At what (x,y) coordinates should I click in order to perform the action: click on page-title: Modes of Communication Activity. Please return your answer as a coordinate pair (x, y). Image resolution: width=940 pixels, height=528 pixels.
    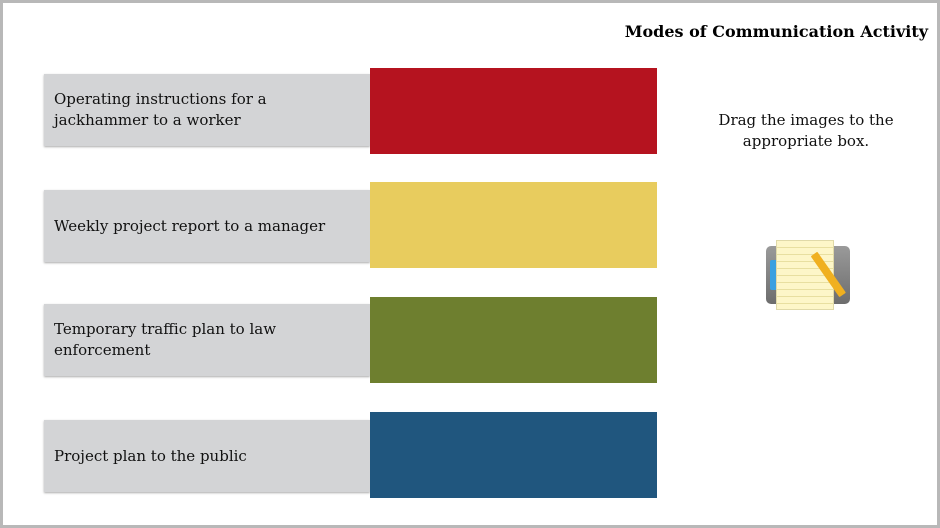
    Looking at the image, I should click on (776, 31).